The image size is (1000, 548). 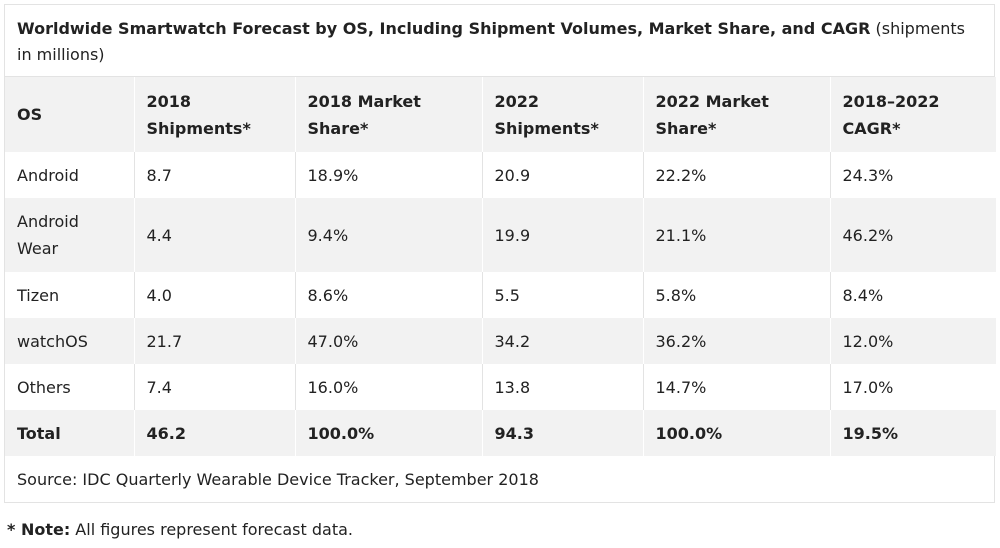 I want to click on total-cell: 19.5%, so click(x=912, y=433).